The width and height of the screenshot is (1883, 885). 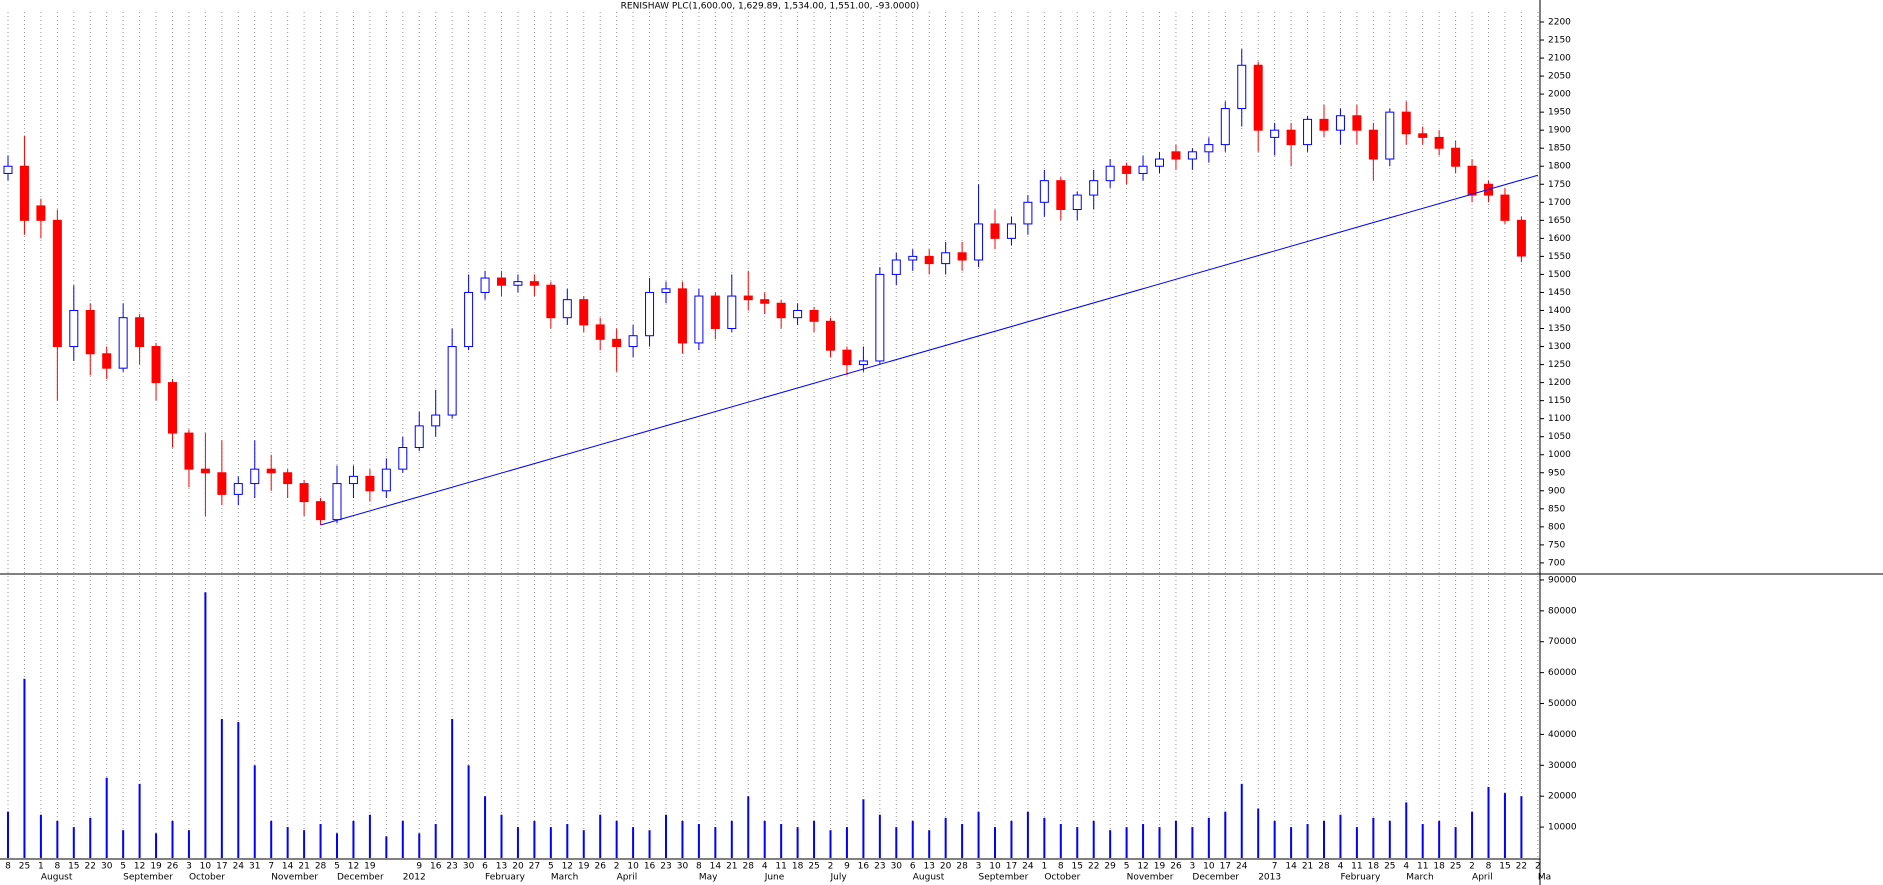 I want to click on x-tick-label: 23, so click(x=879, y=867).